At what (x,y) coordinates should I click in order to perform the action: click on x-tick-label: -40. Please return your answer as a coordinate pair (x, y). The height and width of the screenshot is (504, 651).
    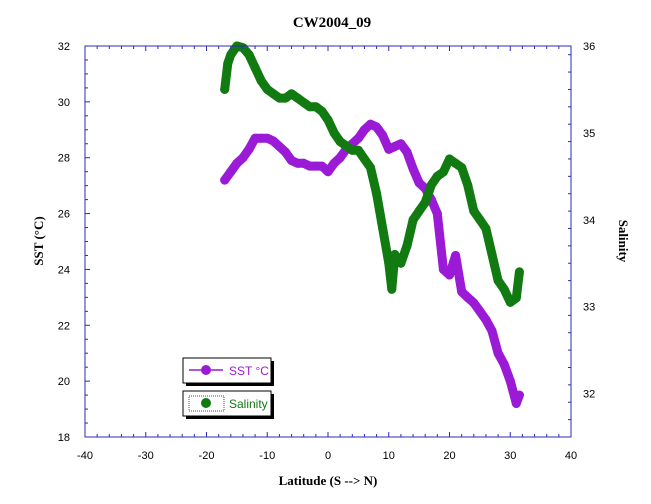
    Looking at the image, I should click on (85, 456).